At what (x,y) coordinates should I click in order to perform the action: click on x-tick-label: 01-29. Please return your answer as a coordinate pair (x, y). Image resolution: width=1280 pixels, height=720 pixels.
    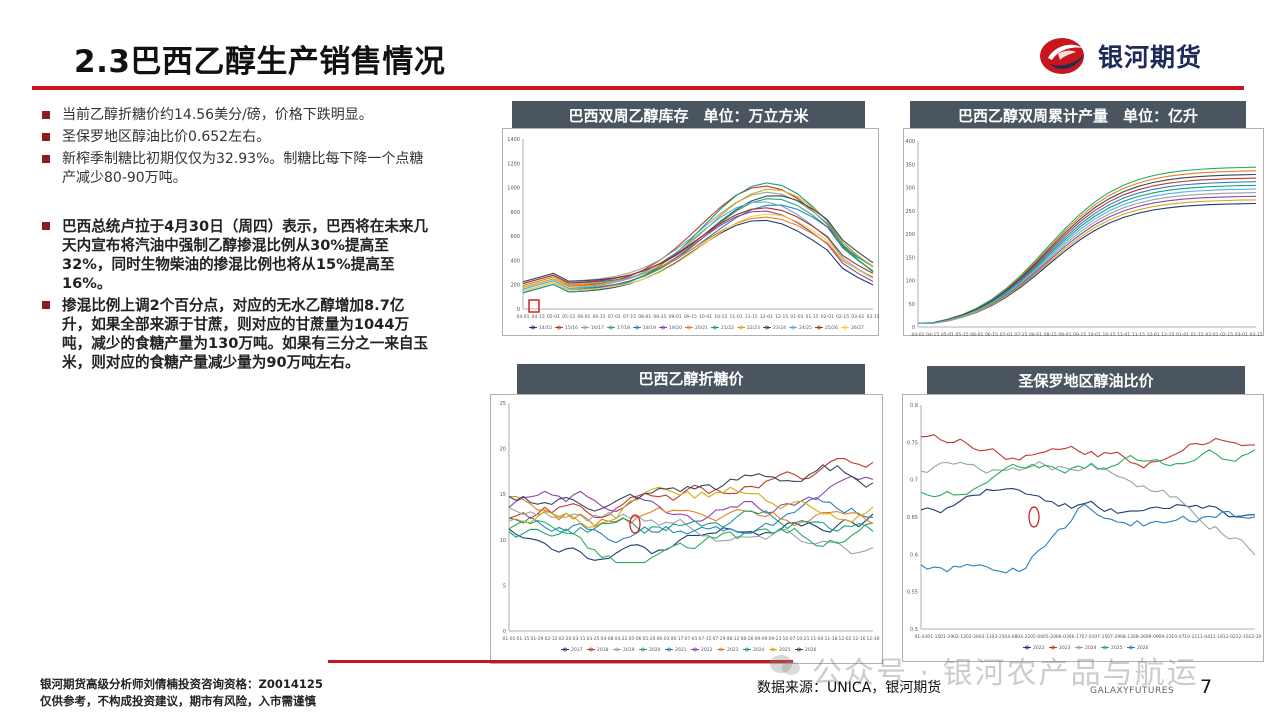
    Looking at the image, I should click on (536, 639).